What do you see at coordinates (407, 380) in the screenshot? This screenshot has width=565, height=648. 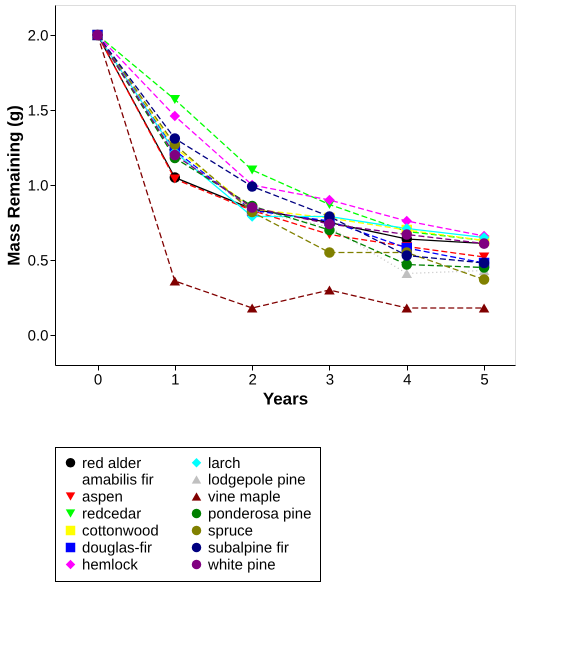 I see `x-tick-label: 4` at bounding box center [407, 380].